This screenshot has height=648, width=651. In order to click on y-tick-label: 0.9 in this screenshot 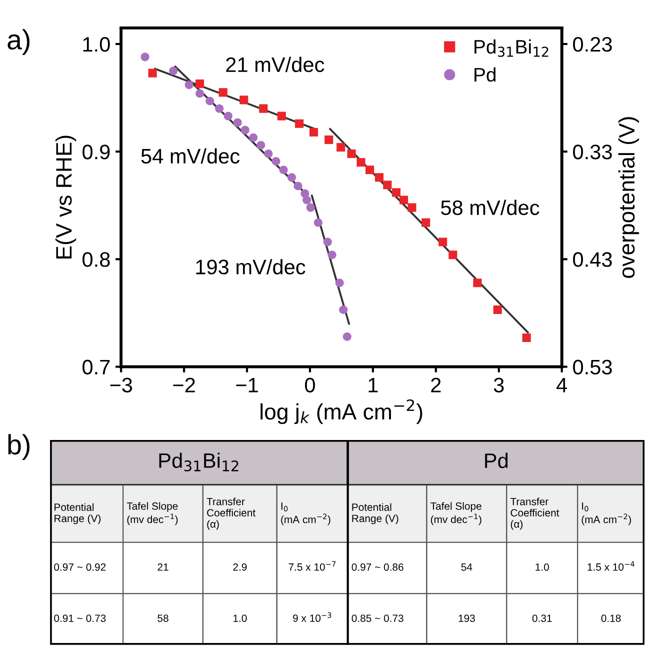, I will do `click(96, 152)`.